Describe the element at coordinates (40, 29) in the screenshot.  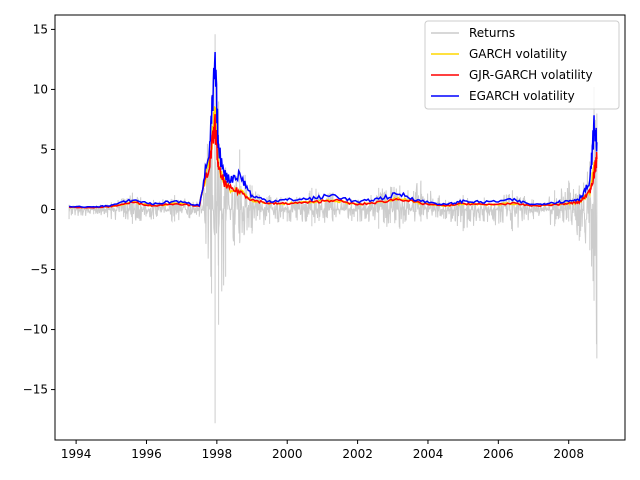
I see `y-tick-label: 15` at that location.